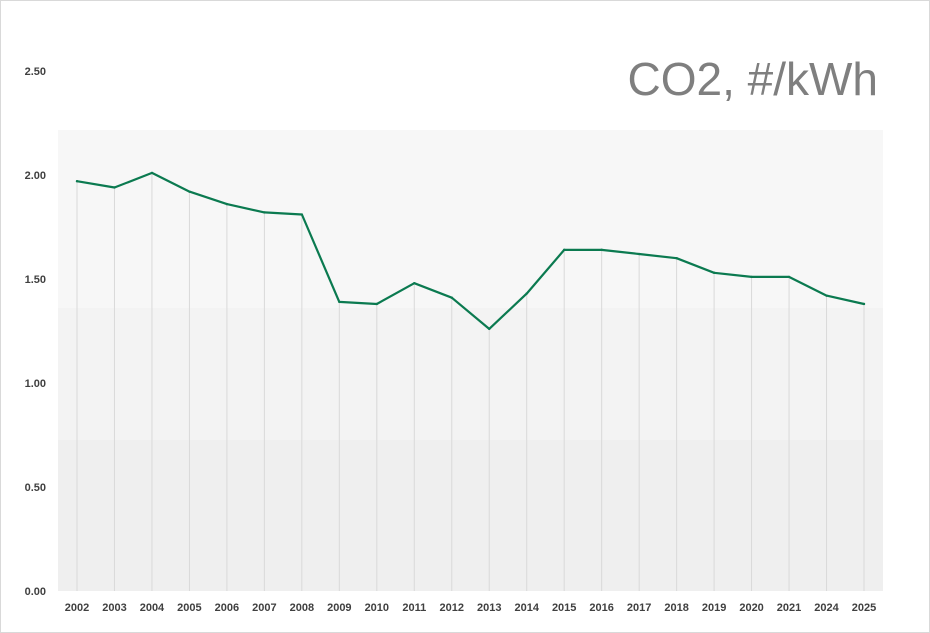 This screenshot has height=633, width=930. I want to click on y-tick-label: 0.50, so click(35, 488).